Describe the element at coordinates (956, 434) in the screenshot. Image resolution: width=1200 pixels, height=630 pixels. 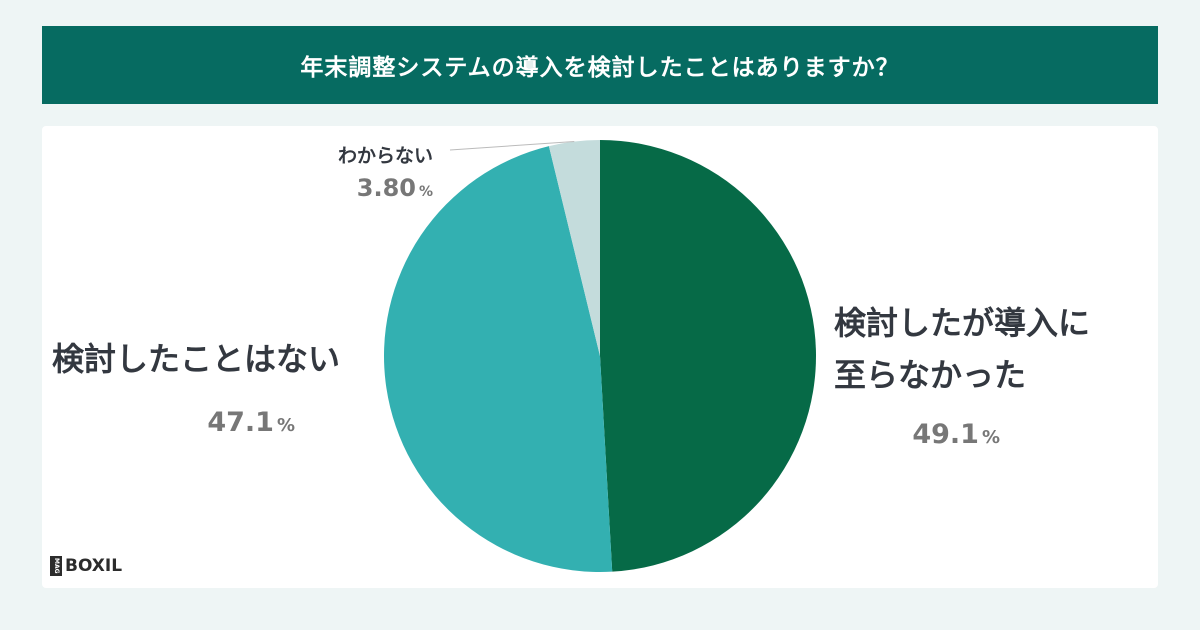
I see `slice-value-0: 49.1%` at that location.